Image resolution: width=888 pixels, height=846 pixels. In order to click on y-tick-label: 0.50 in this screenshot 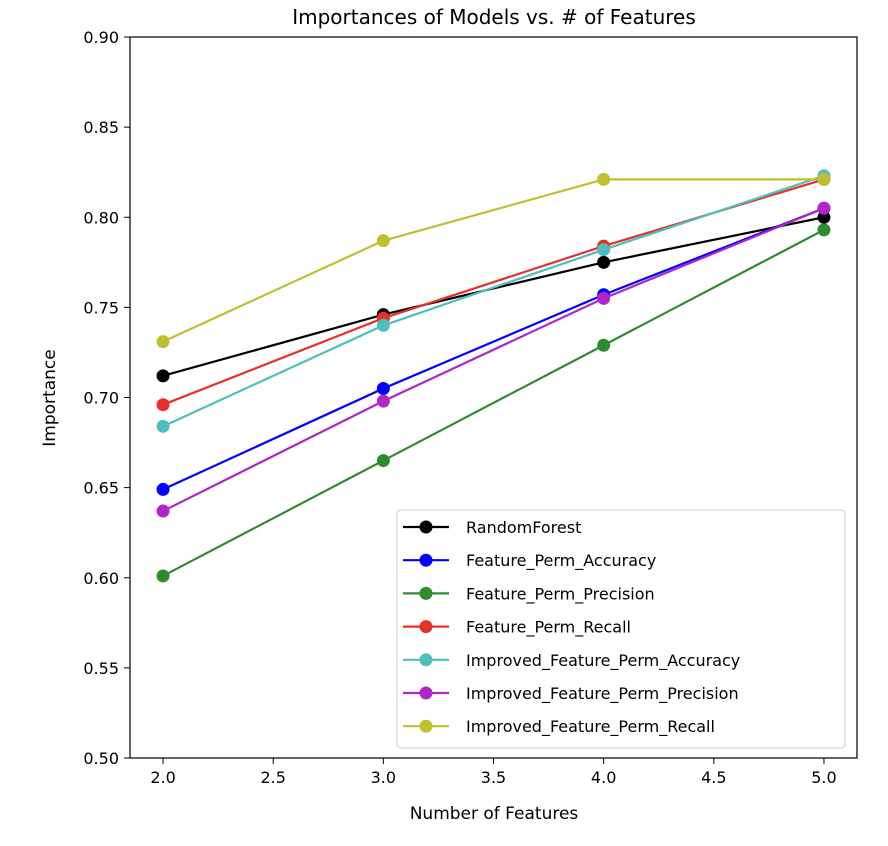, I will do `click(101, 758)`.